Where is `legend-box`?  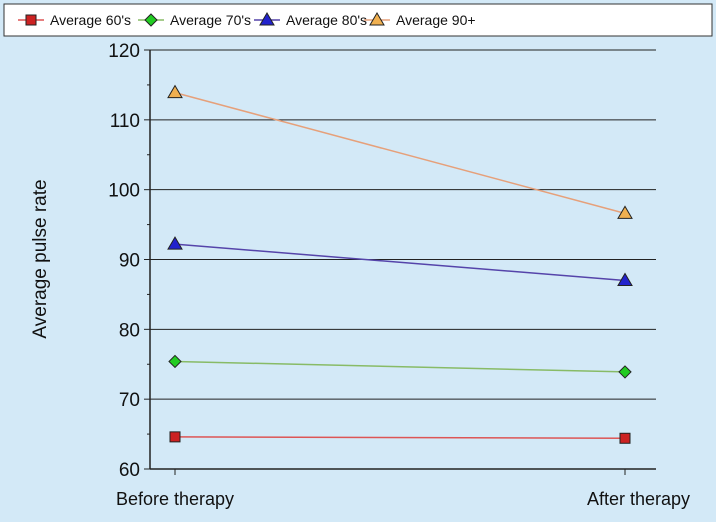 legend-box is located at coordinates (358, 20).